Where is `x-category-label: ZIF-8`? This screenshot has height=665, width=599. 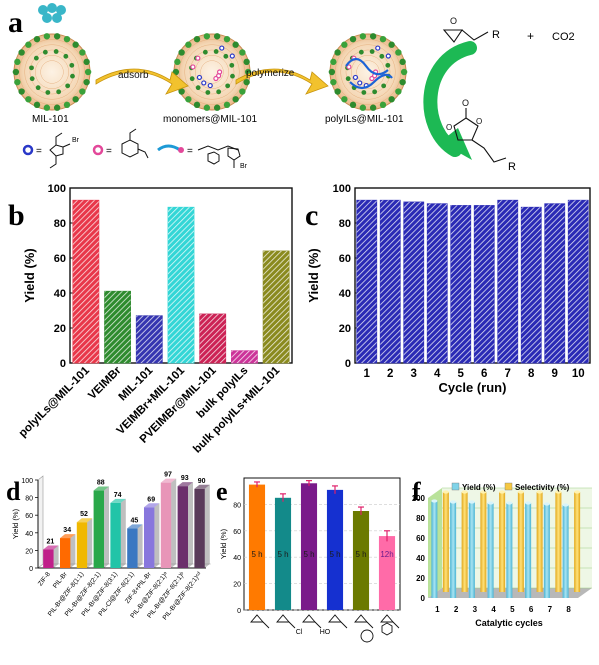 x-category-label: ZIF-8 is located at coordinates (44, 579).